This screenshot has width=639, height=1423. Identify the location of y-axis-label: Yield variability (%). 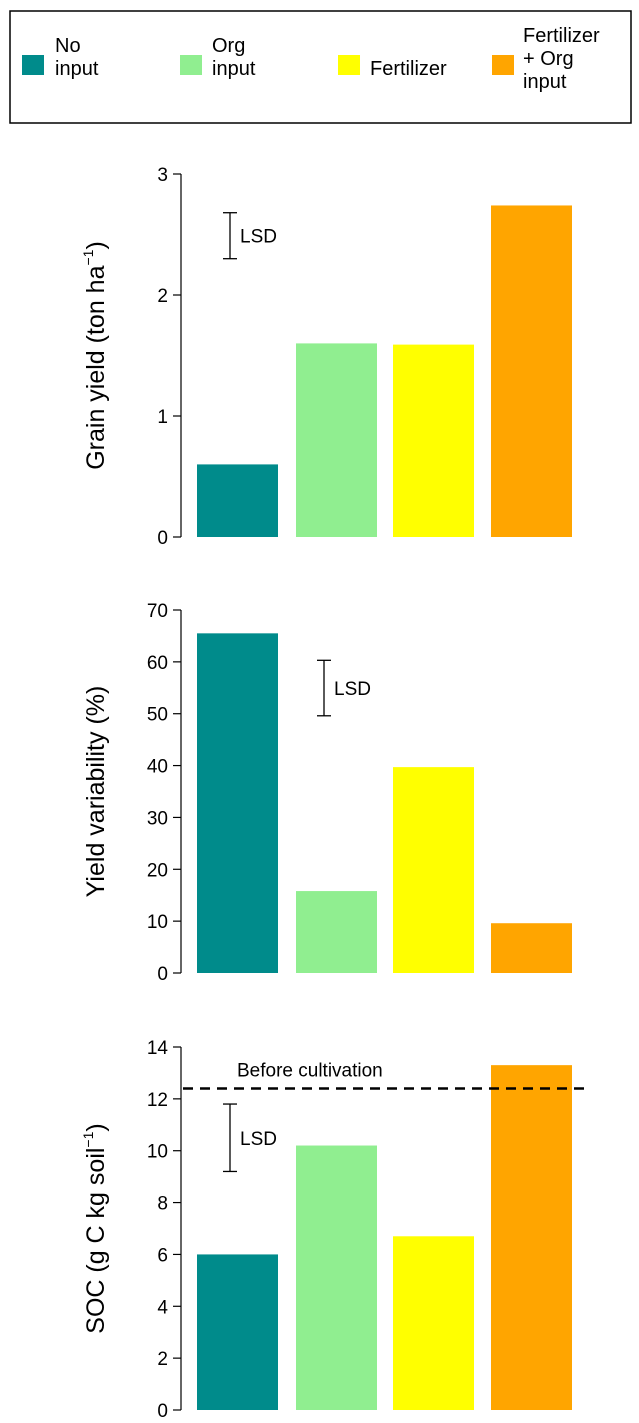
(96, 792).